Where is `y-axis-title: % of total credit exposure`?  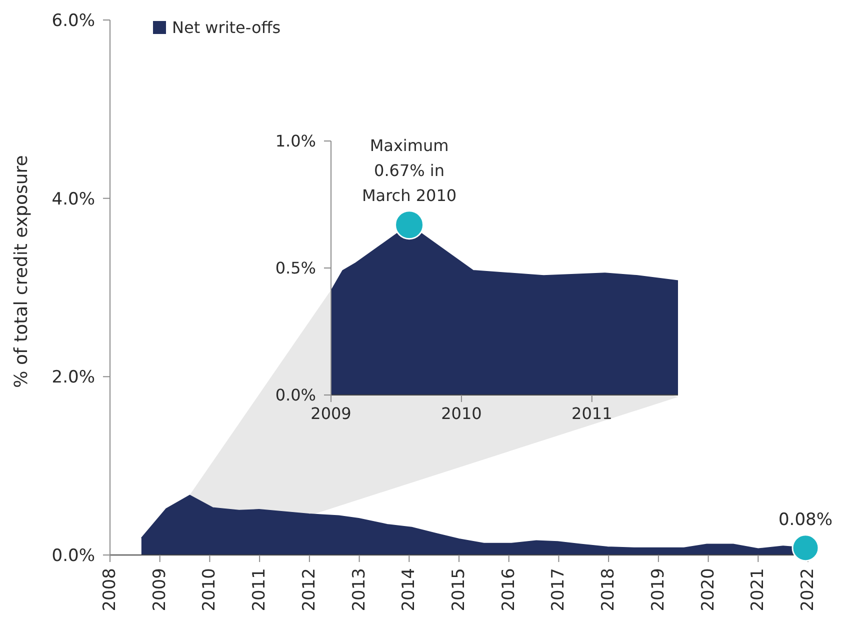 y-axis-title: % of total credit exposure is located at coordinates (21, 271).